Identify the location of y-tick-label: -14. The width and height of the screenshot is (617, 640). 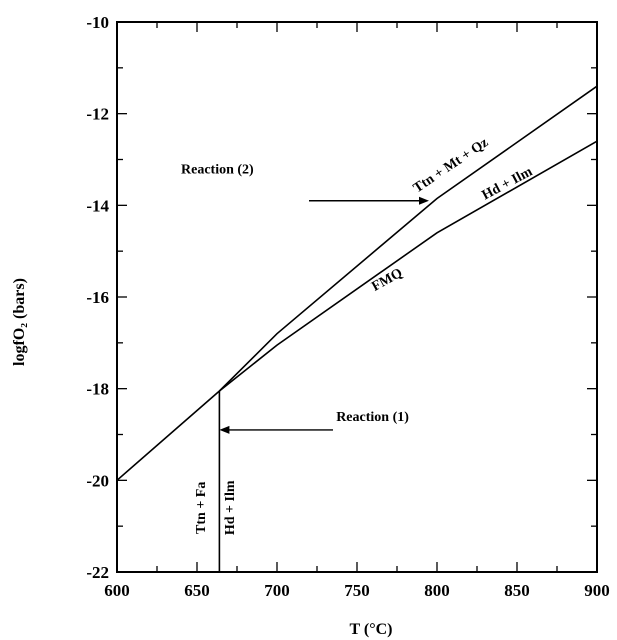
(97, 205).